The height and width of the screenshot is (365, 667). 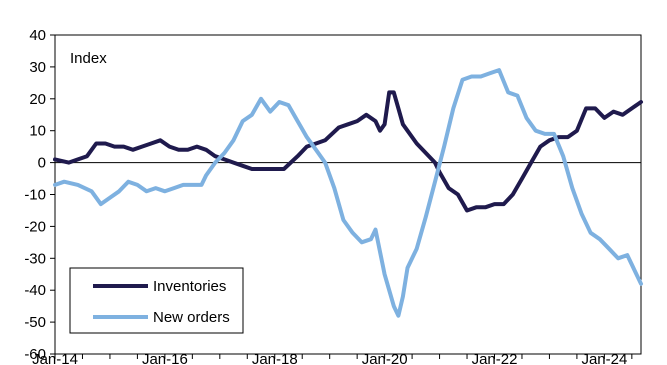 I want to click on y-tick-label: 0, so click(x=42, y=163).